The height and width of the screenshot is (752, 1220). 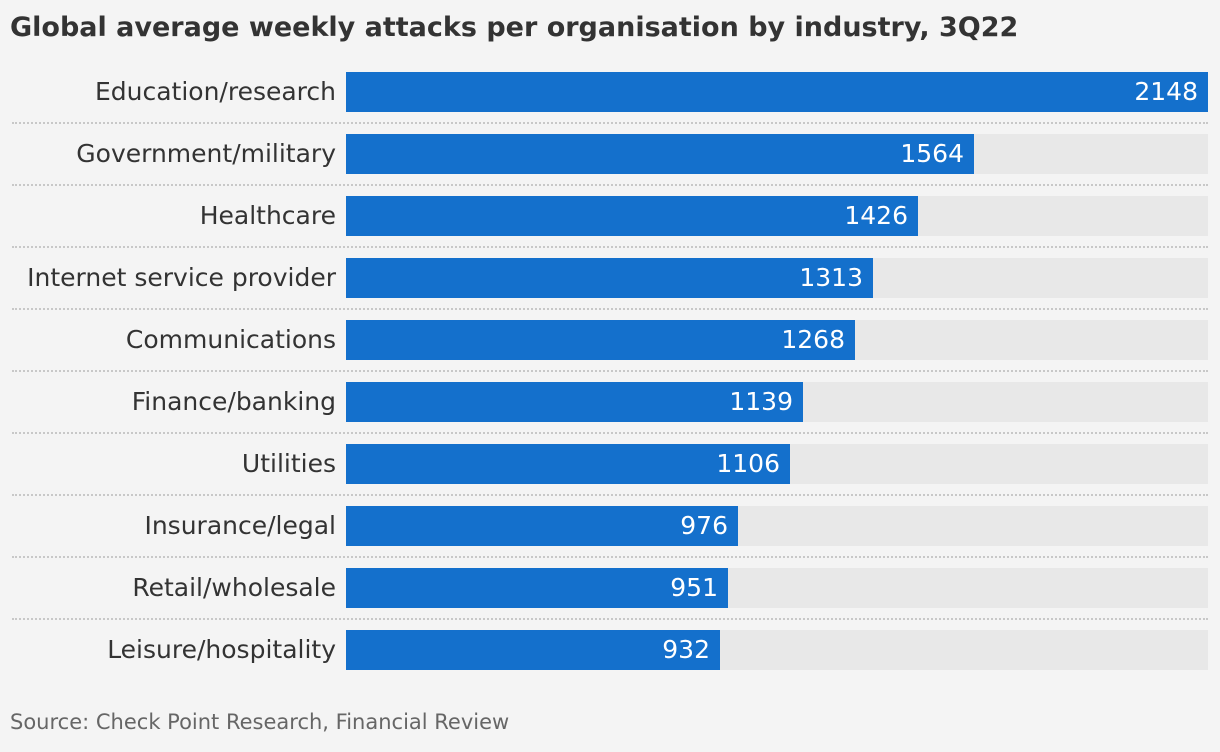 I want to click on category-label: Education/research, so click(x=215, y=91).